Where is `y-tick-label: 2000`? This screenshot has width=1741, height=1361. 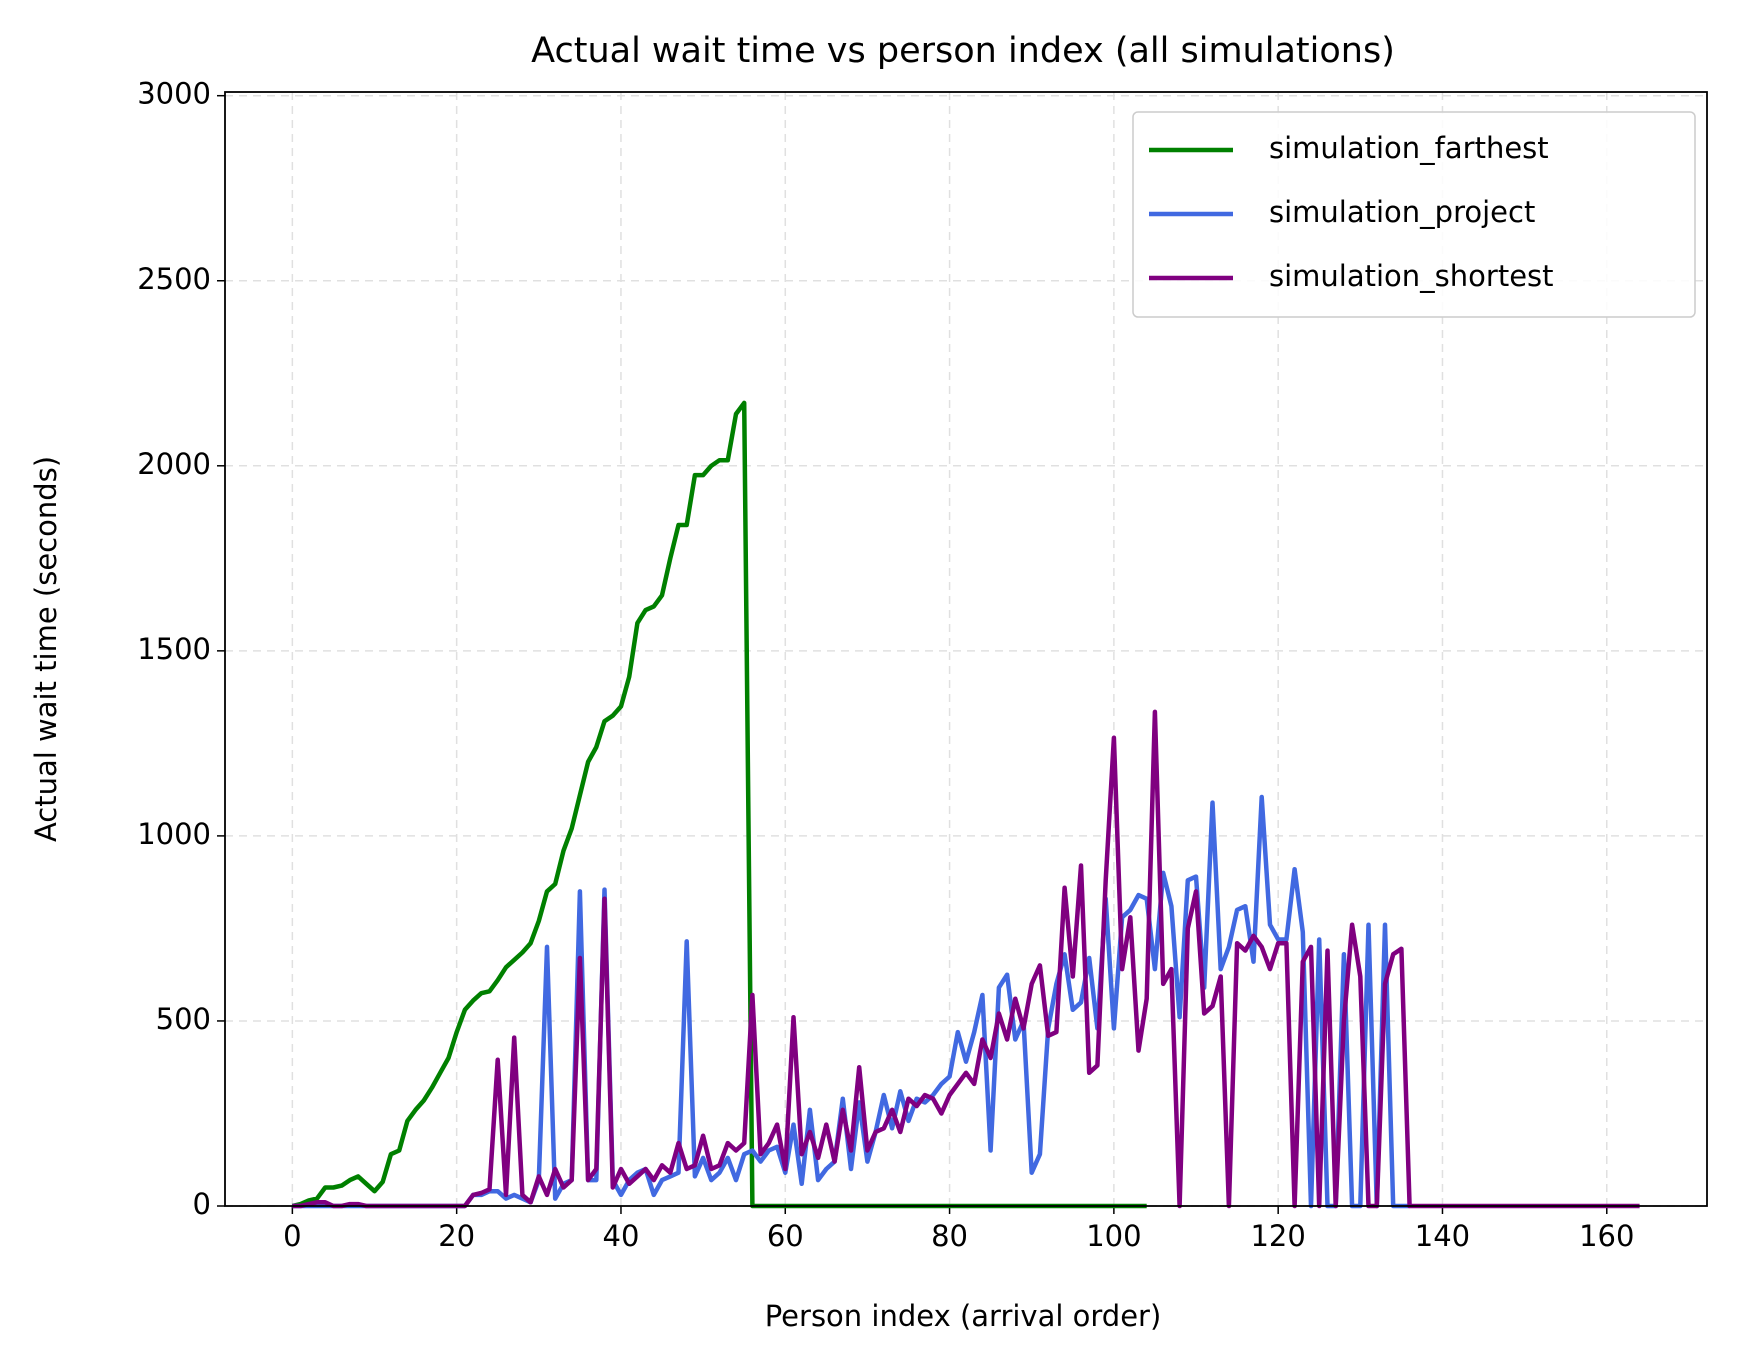 y-tick-label: 2000 is located at coordinates (174, 464).